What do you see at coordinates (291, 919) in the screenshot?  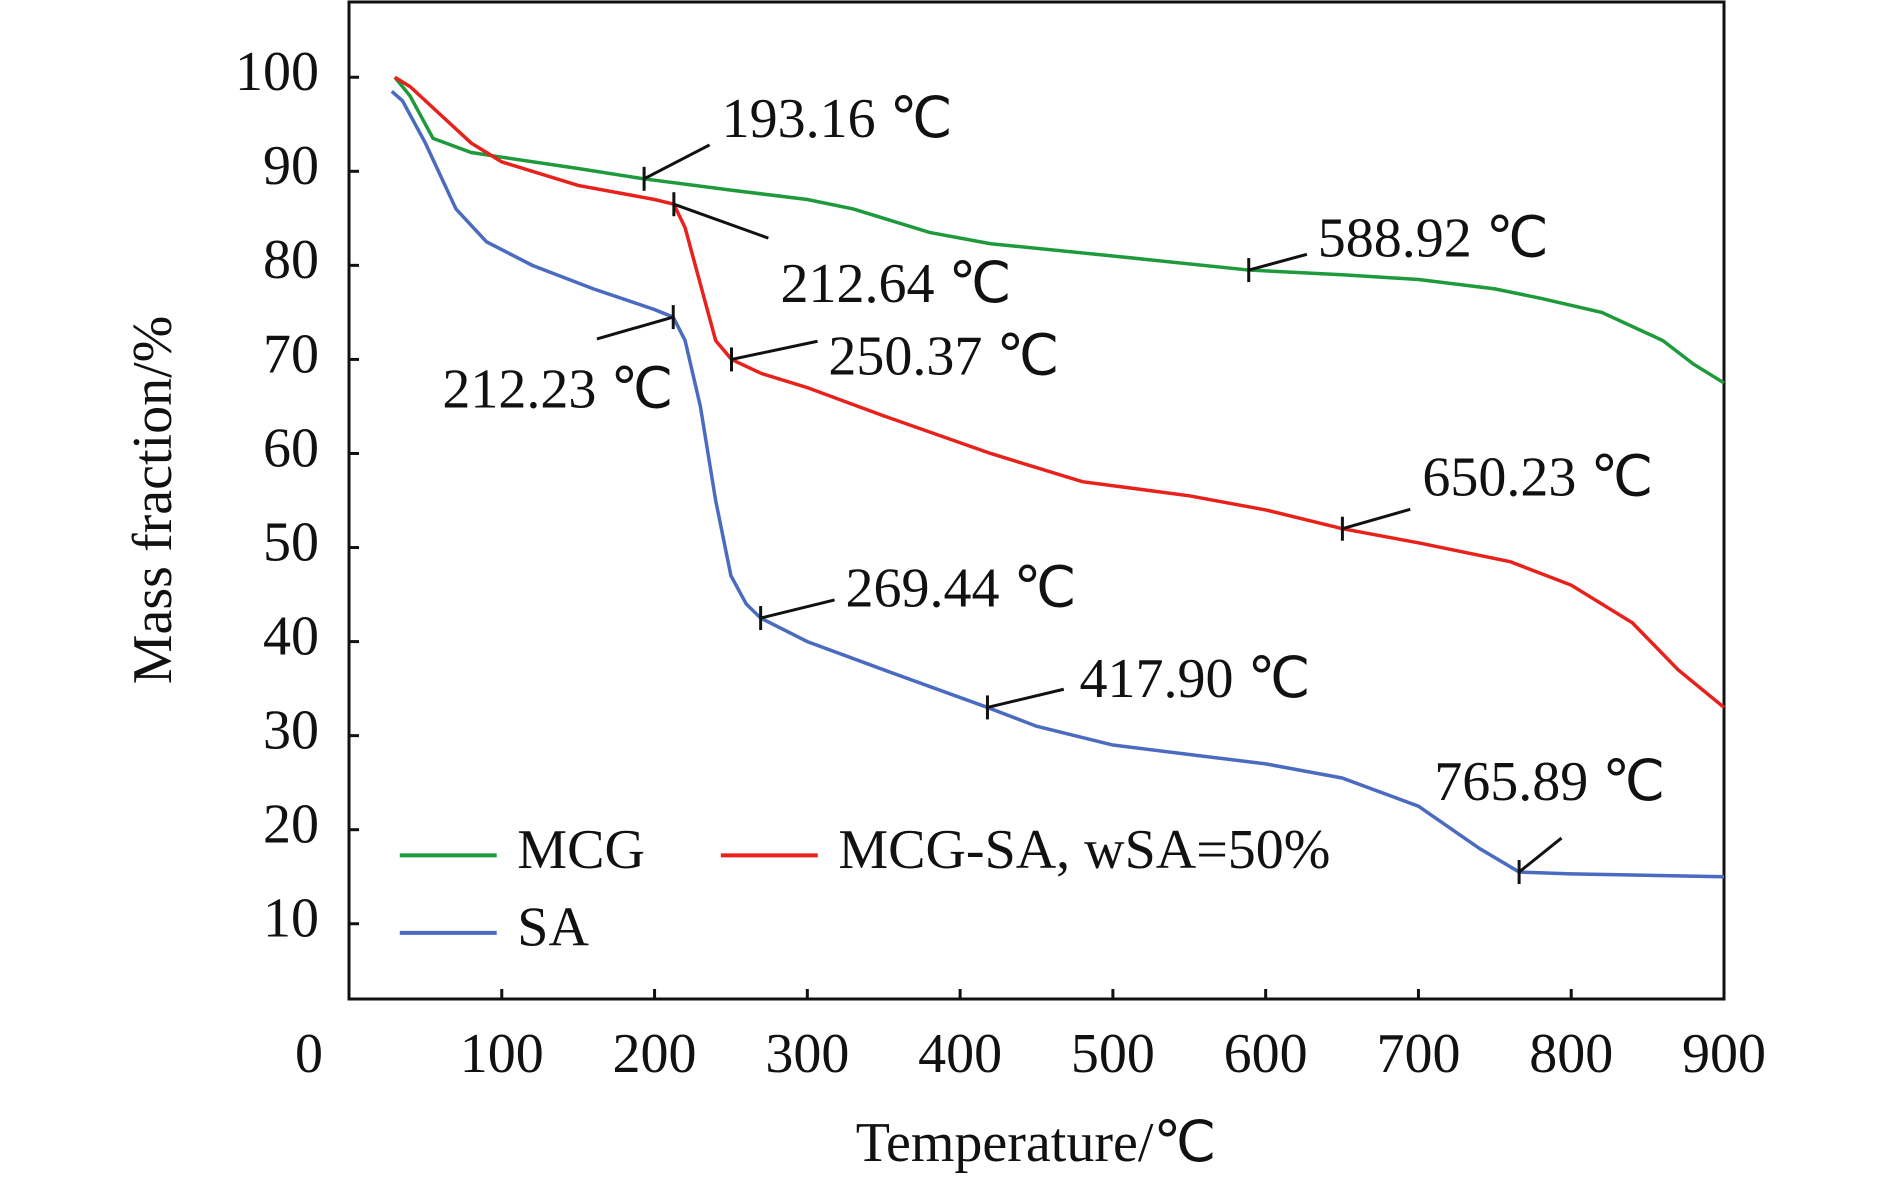 I see `y-tick-label: 10` at bounding box center [291, 919].